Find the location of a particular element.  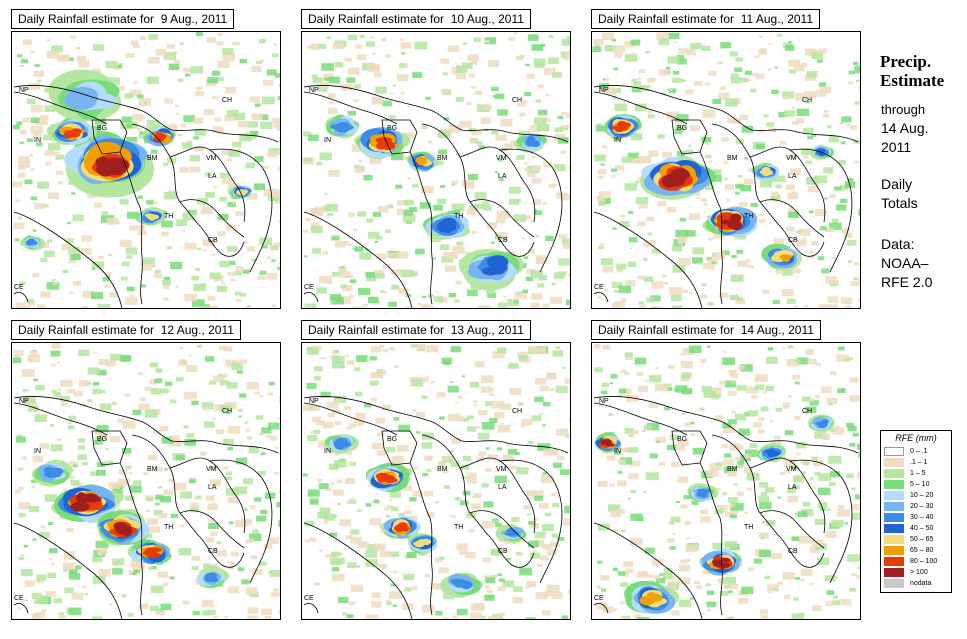

legend-title: RFE (mm) is located at coordinates (916, 438).